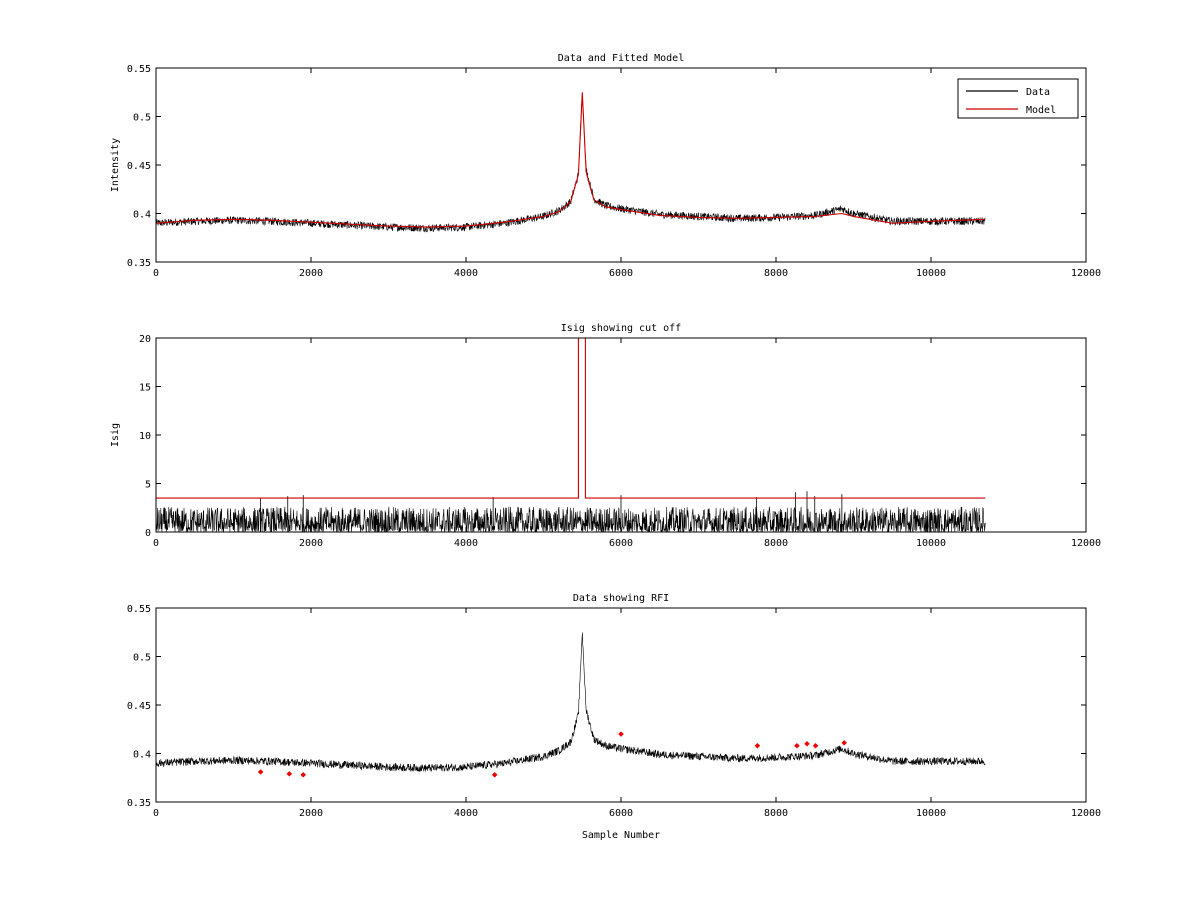  What do you see at coordinates (621, 58) in the screenshot?
I see `chart-title: Data and Fitted Model` at bounding box center [621, 58].